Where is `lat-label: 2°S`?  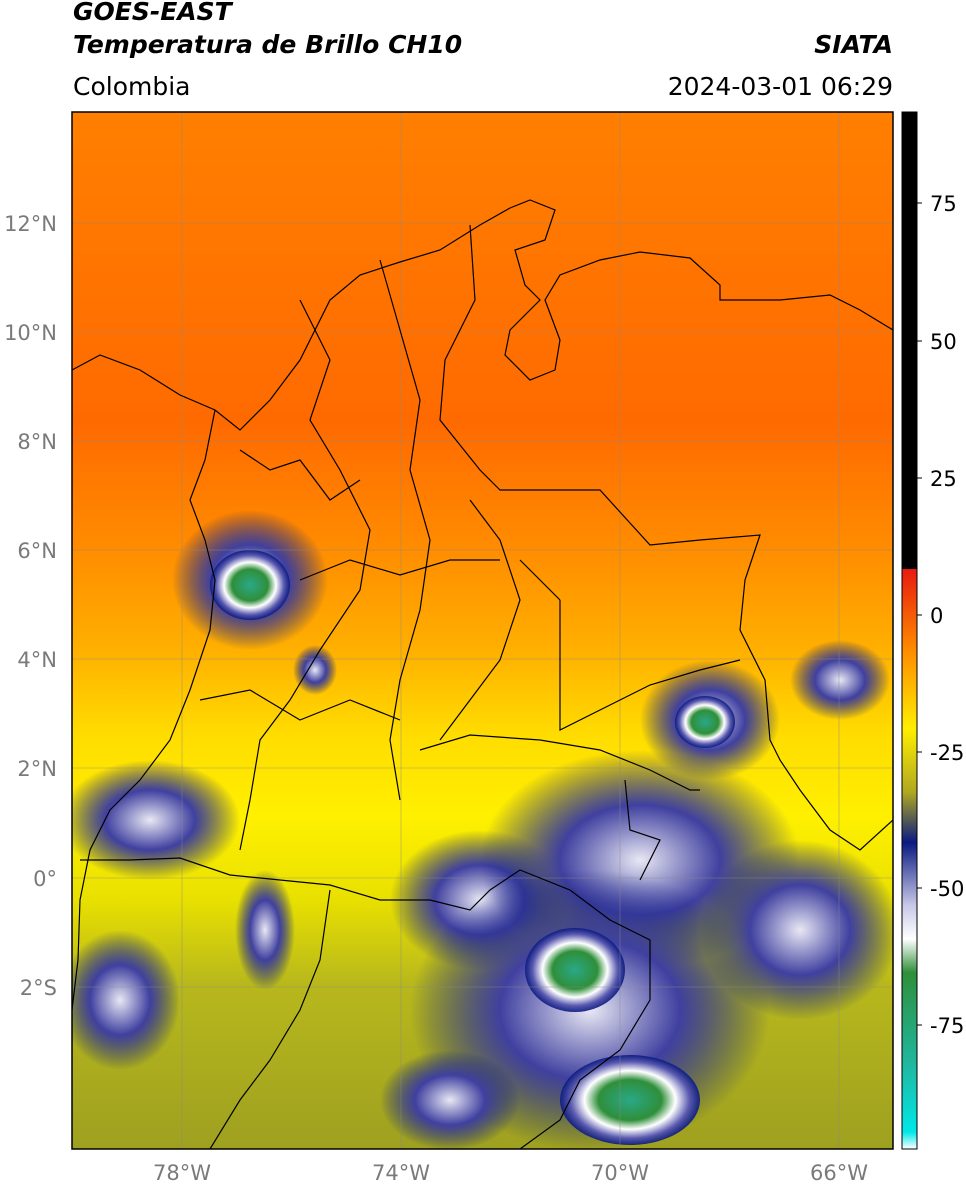 lat-label: 2°S is located at coordinates (38, 988).